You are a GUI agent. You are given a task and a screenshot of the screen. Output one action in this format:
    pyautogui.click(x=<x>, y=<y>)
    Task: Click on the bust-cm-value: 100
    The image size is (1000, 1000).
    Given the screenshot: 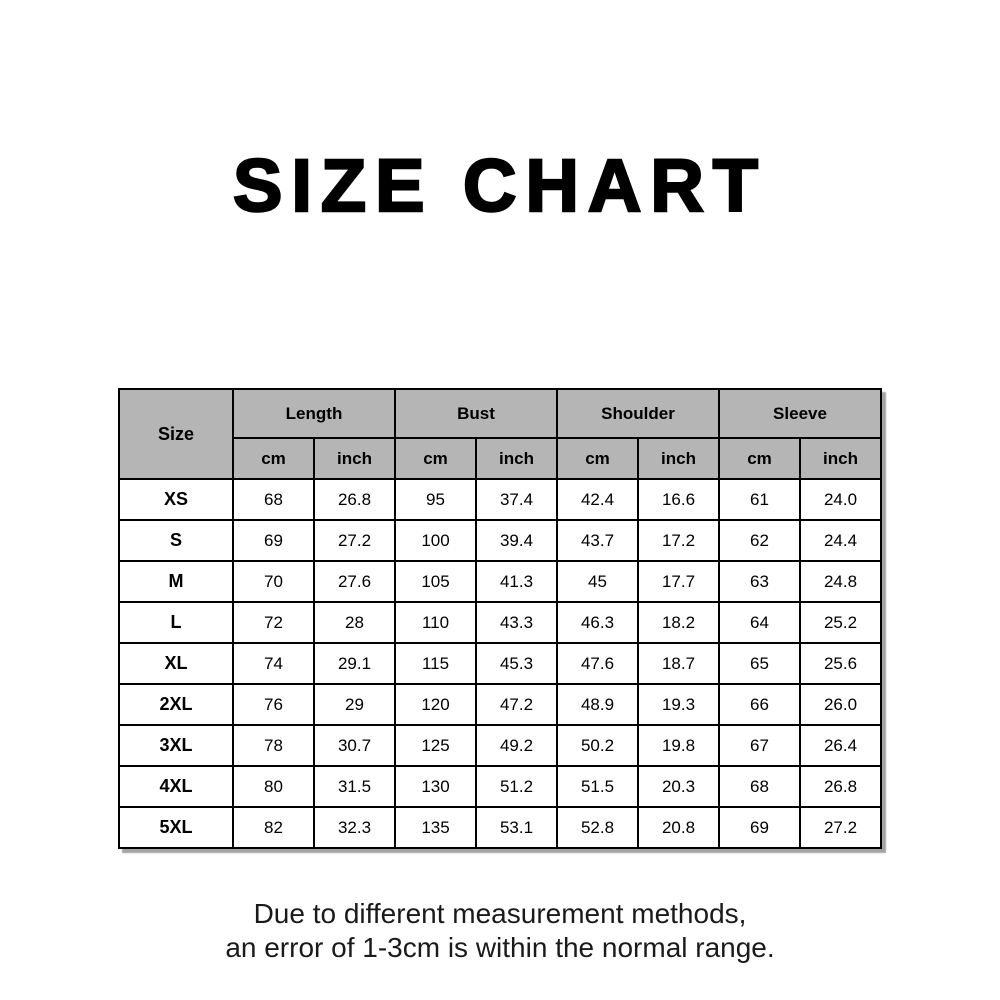 What is the action you would take?
    pyautogui.click(x=435, y=540)
    